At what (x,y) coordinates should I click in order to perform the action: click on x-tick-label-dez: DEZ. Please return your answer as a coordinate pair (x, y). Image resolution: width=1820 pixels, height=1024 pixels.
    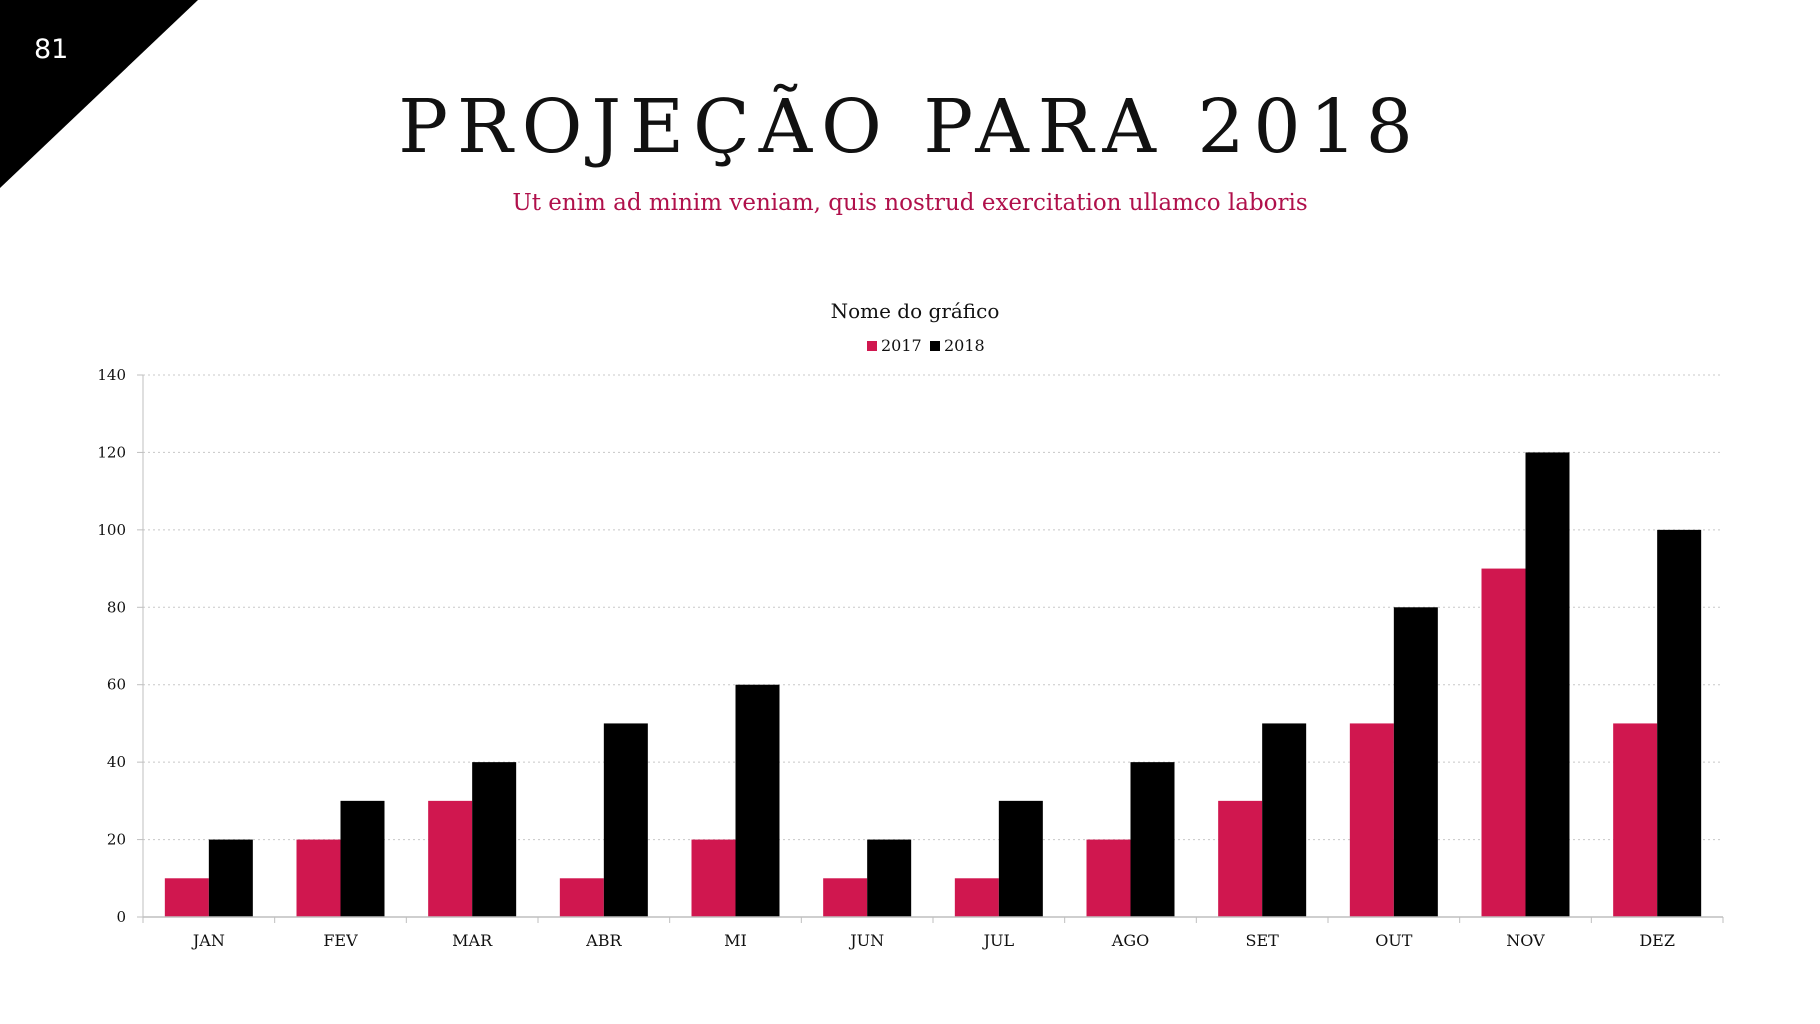
    Looking at the image, I should click on (1657, 940).